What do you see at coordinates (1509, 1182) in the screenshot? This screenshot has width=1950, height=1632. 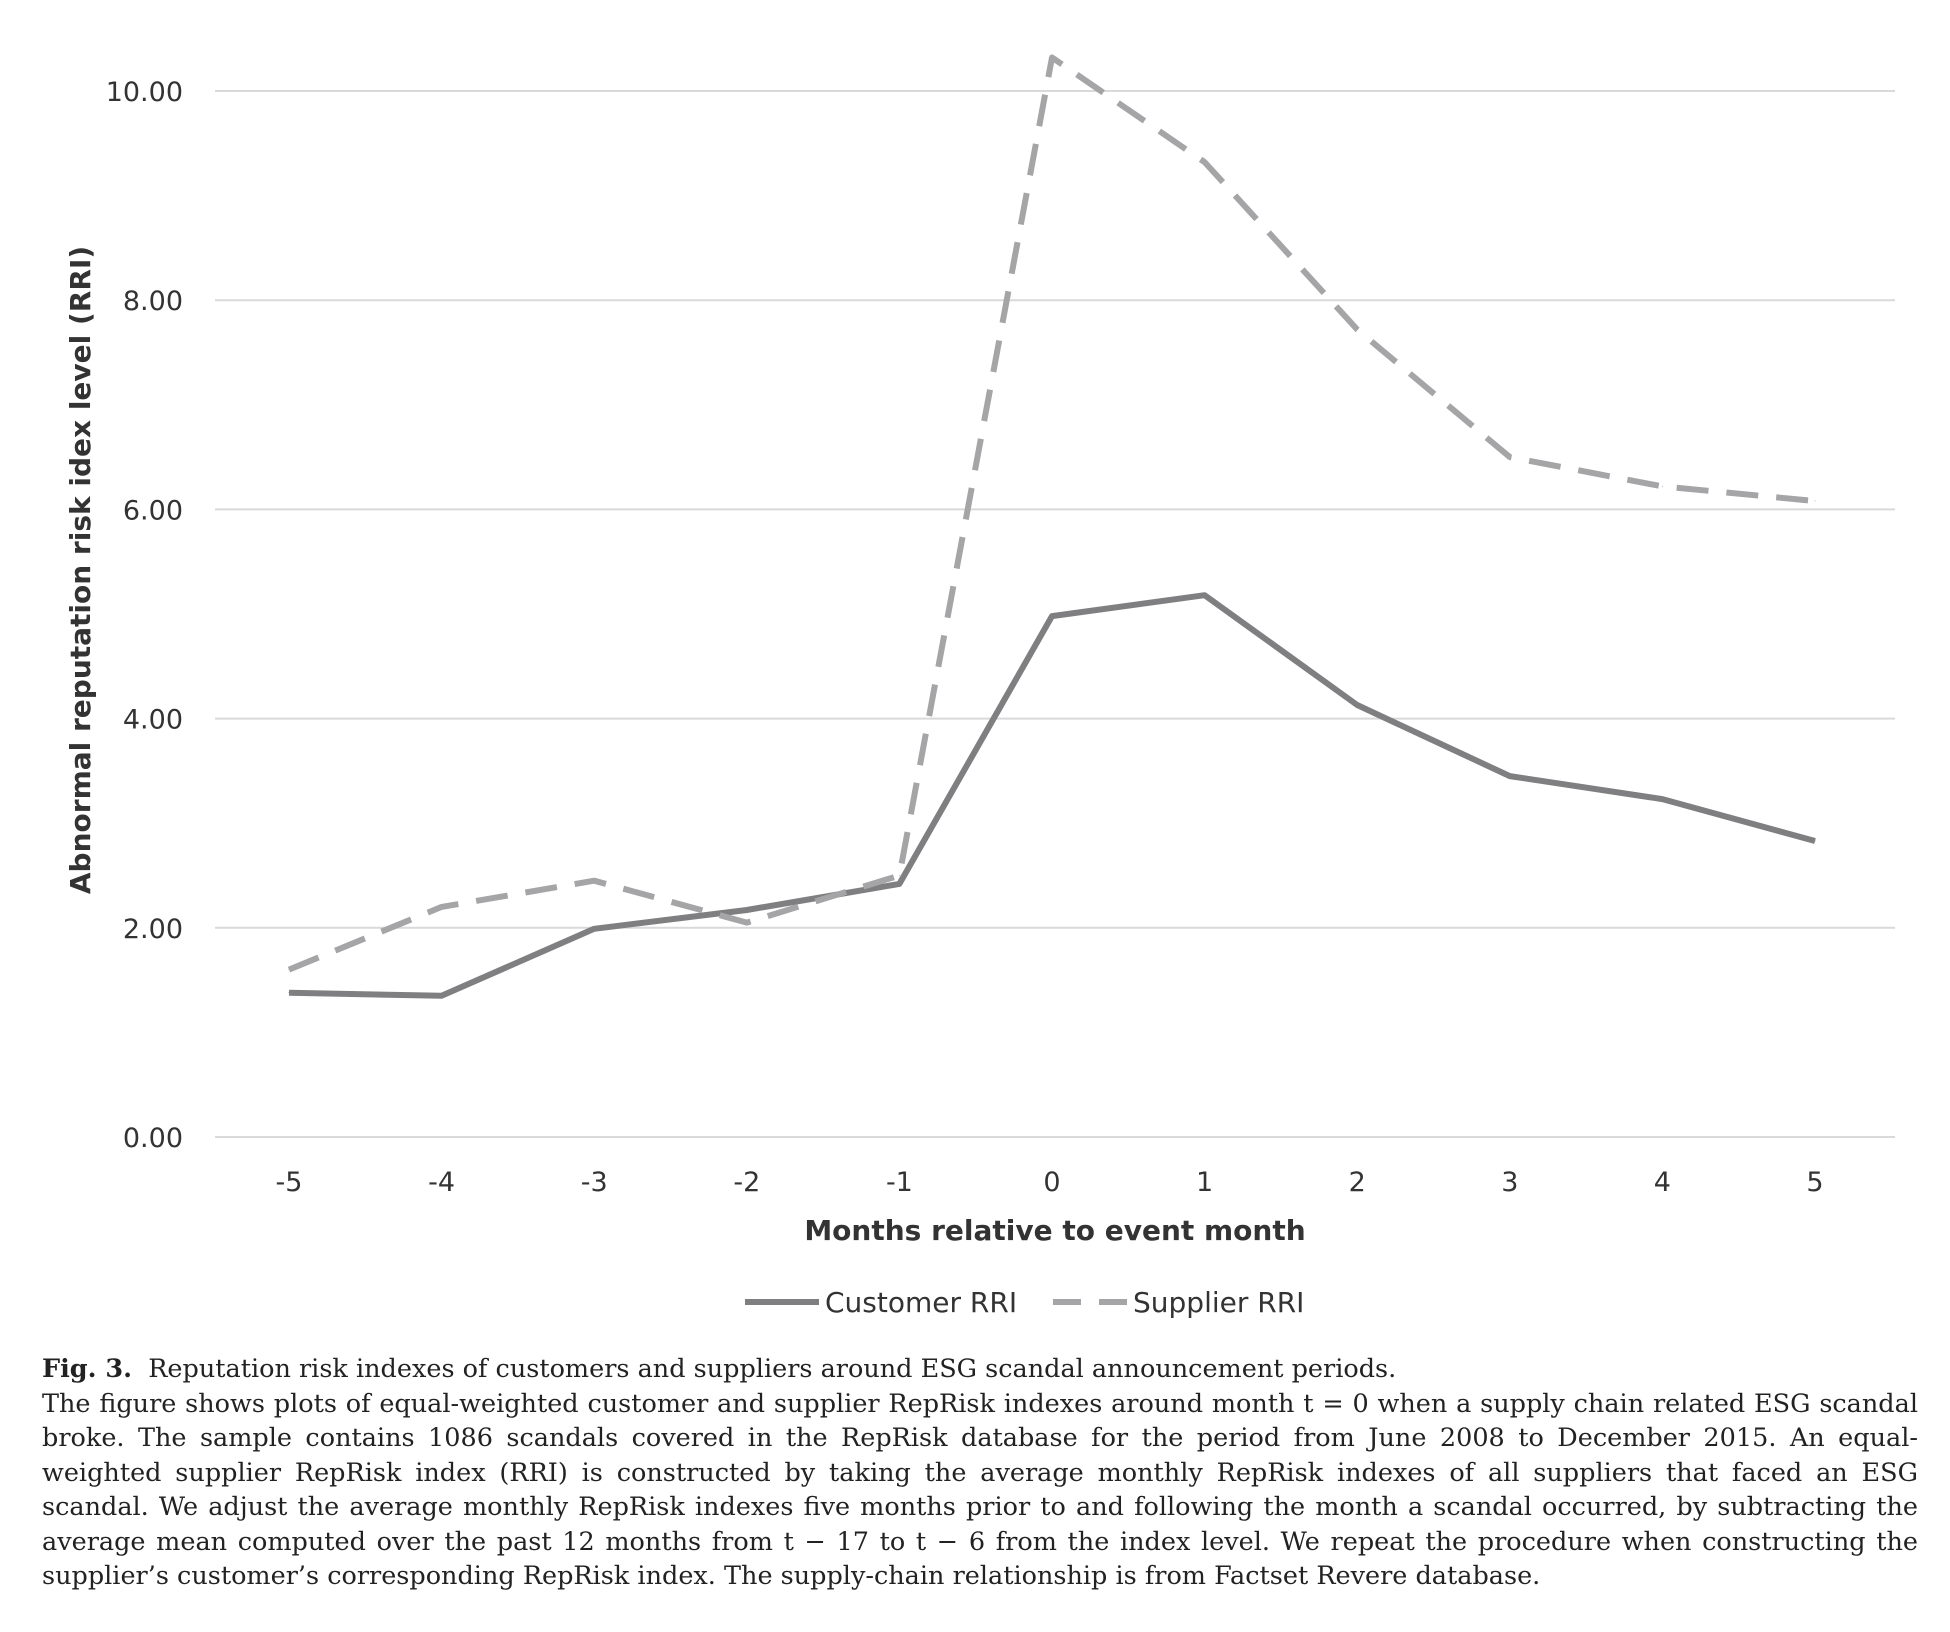 I see `x-tick-label: 3` at bounding box center [1509, 1182].